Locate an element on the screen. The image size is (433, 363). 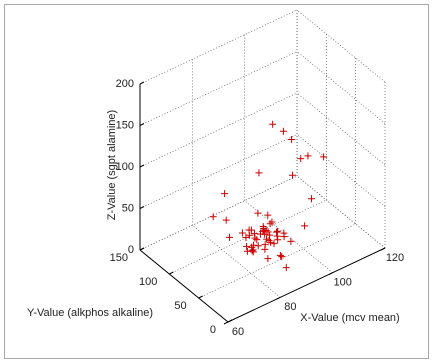
x-tick-label: 60 is located at coordinates (238, 332).